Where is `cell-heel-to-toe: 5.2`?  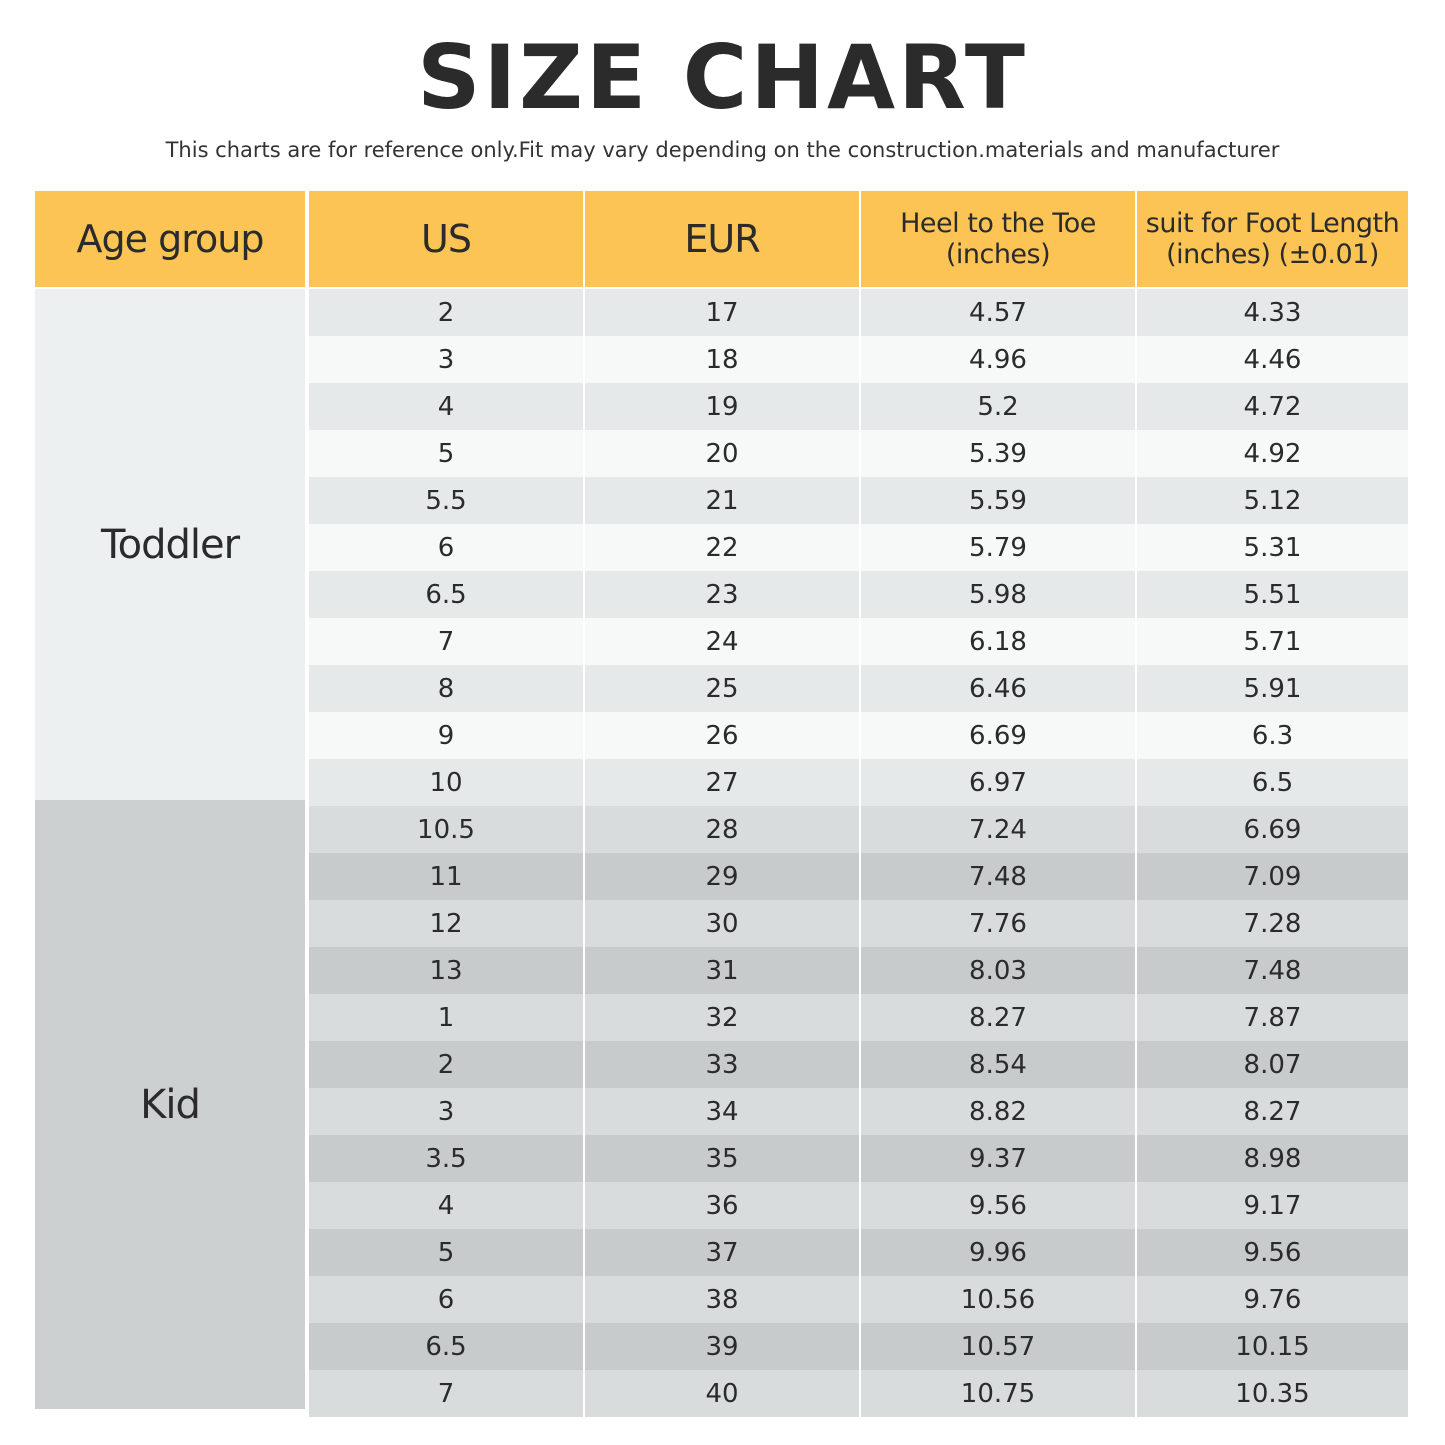
cell-heel-to-toe: 5.2 is located at coordinates (998, 406).